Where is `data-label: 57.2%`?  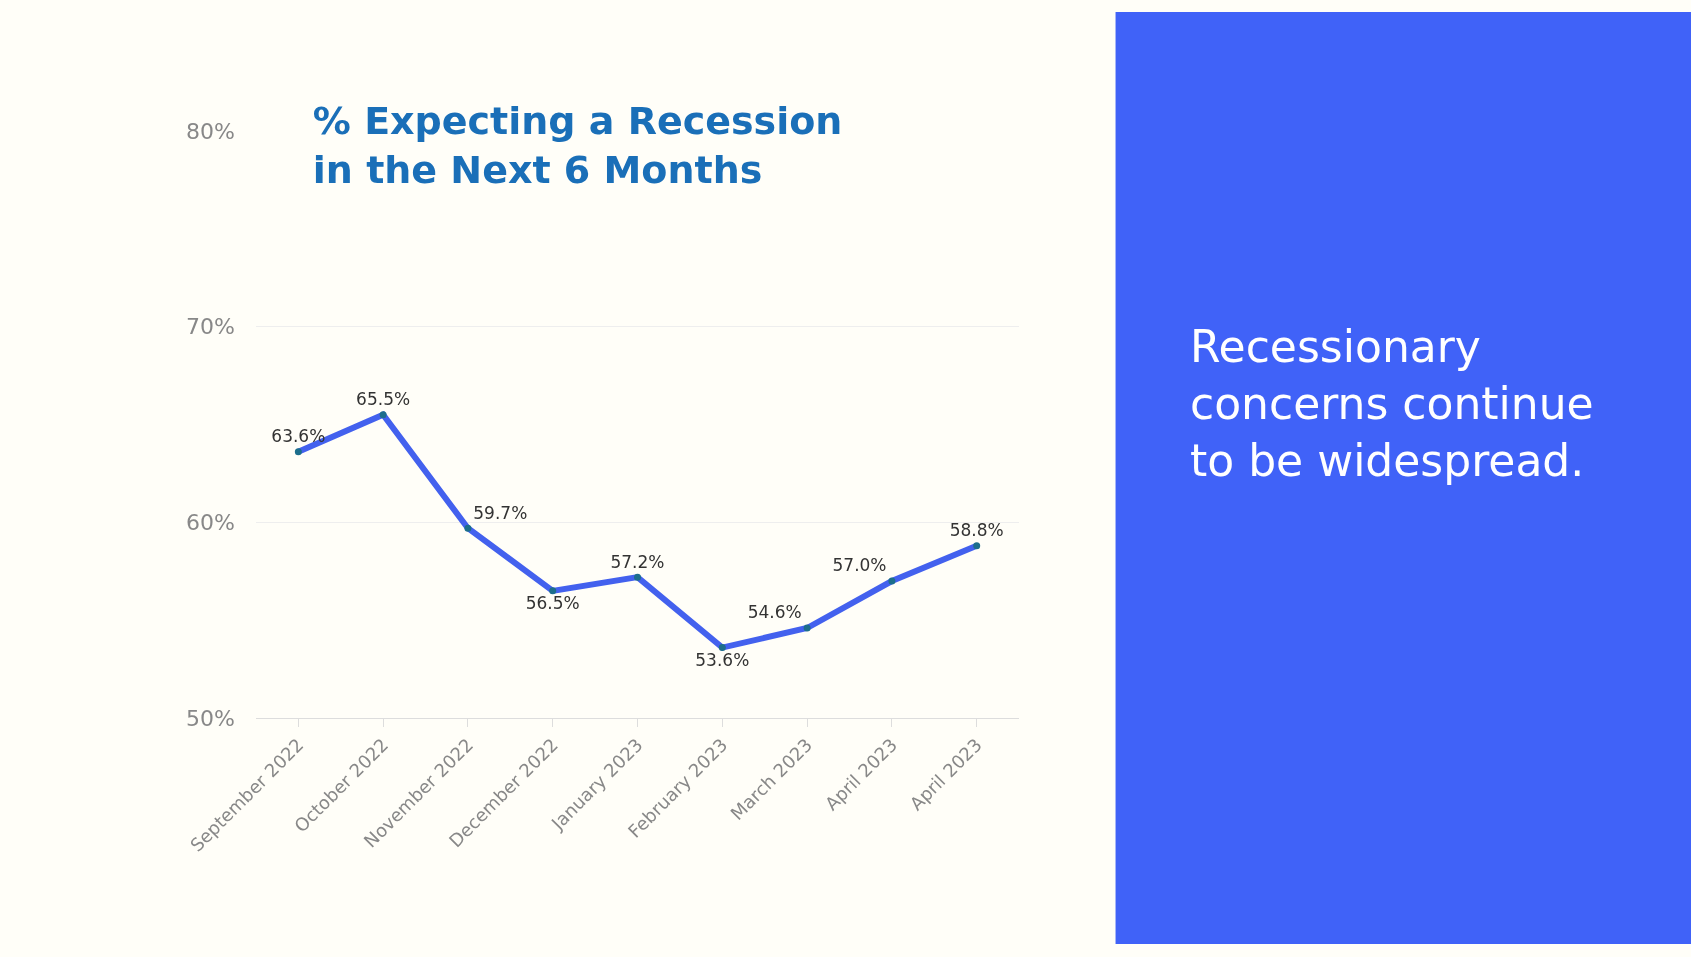
data-label: 57.2% is located at coordinates (637, 561).